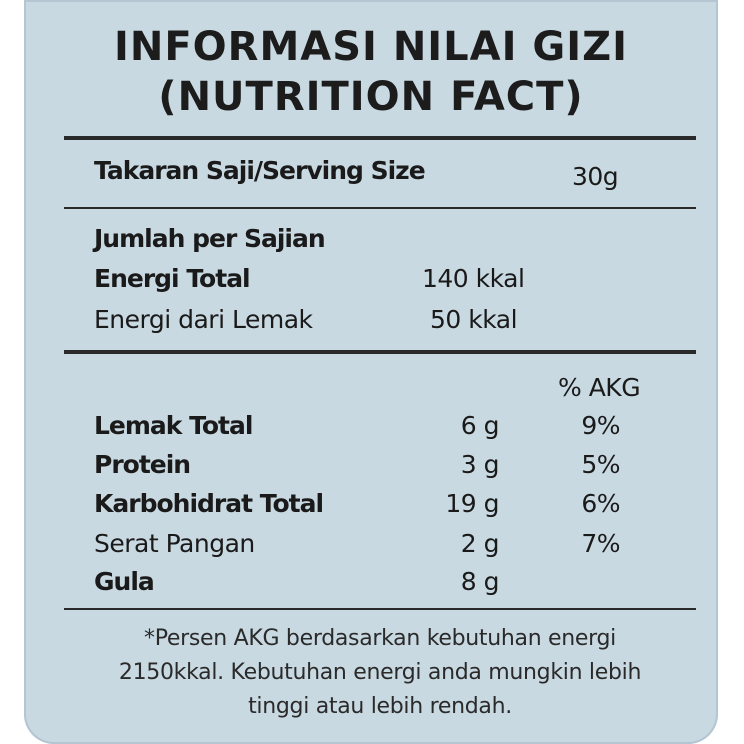  Describe the element at coordinates (380, 352) in the screenshot. I see `divider-nutrients` at that location.